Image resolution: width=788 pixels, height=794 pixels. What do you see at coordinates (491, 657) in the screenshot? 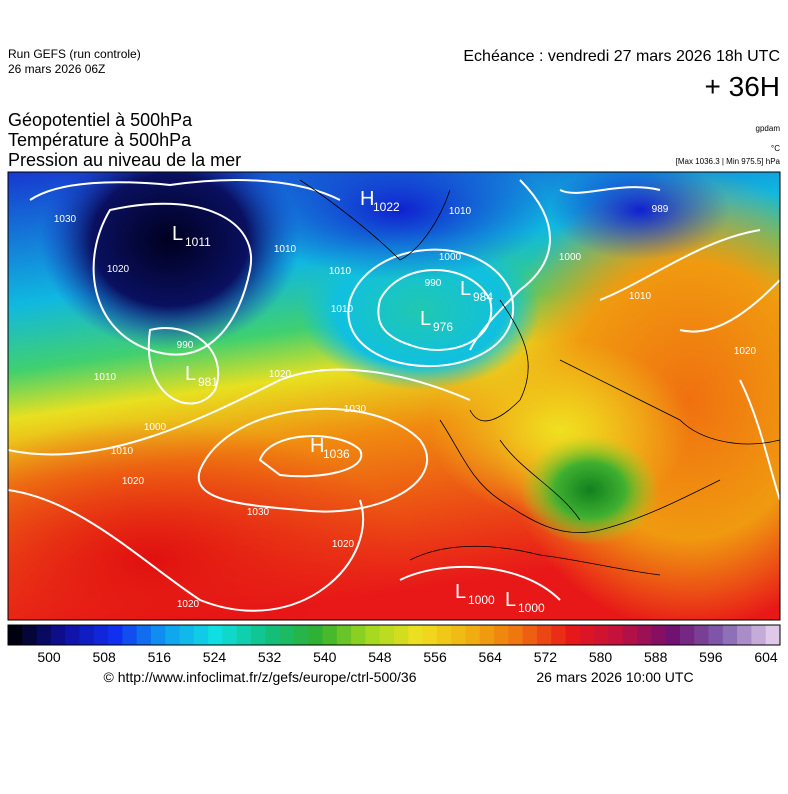
I see `colorbar-label: 564` at bounding box center [491, 657].